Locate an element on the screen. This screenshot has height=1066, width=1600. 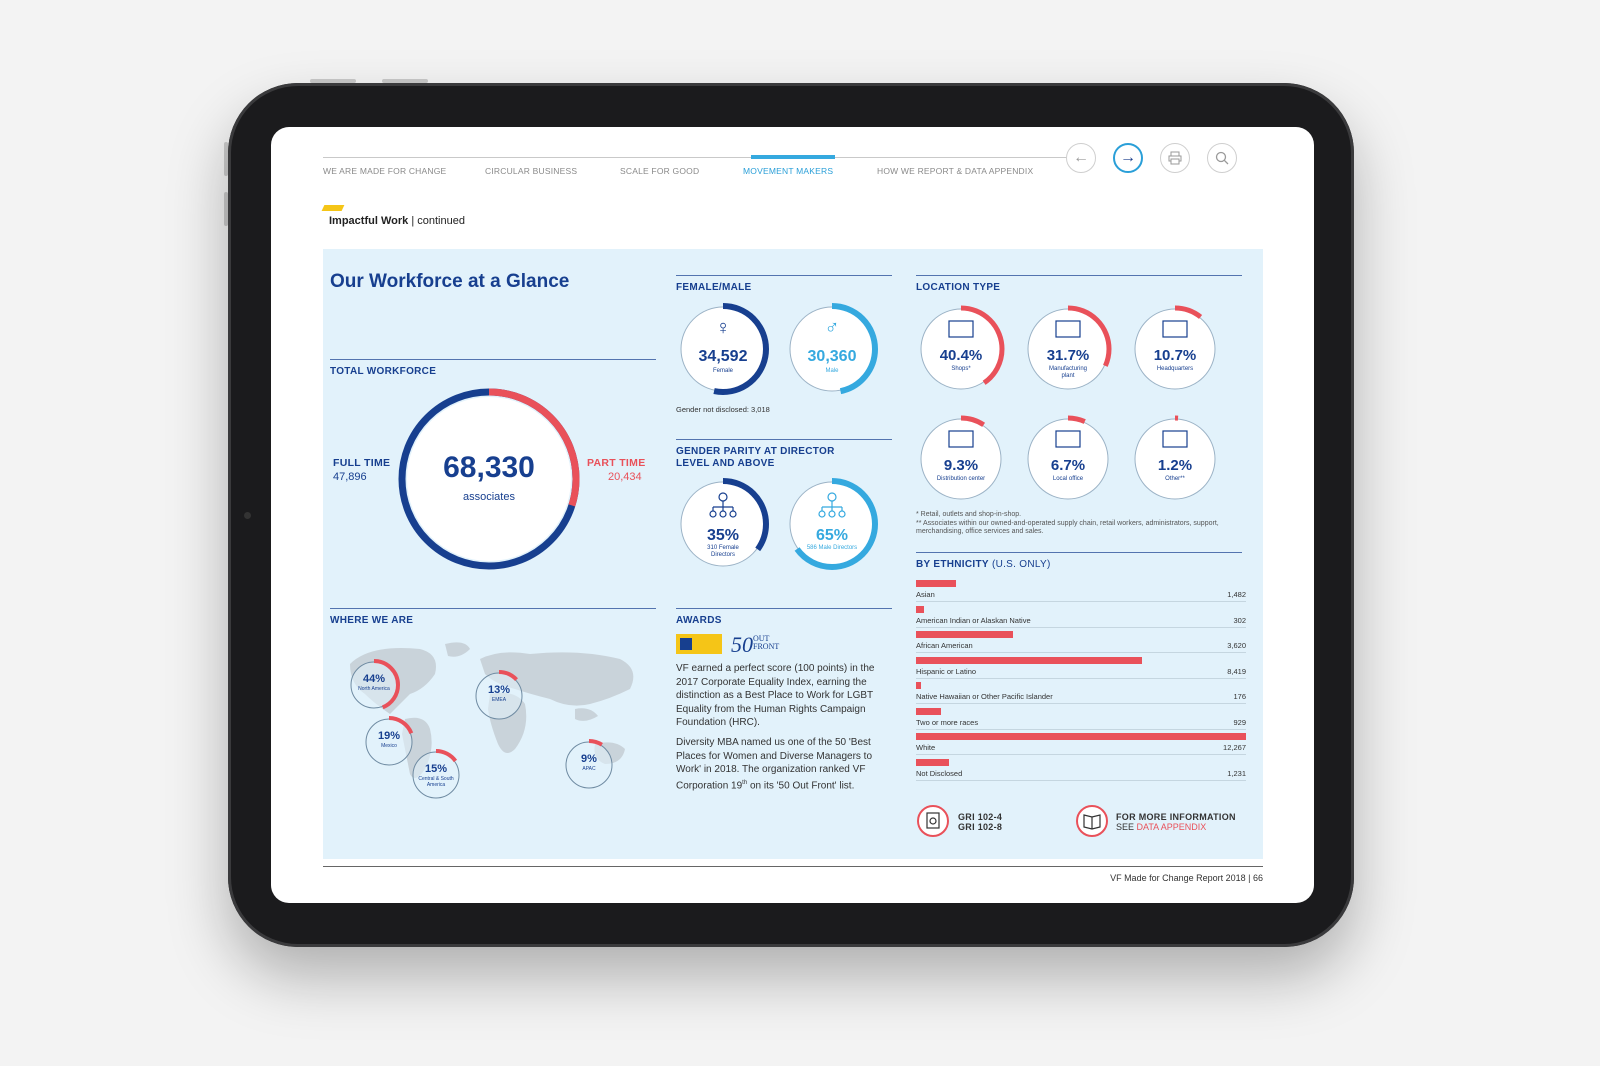
footer-rule is located at coordinates (793, 866).